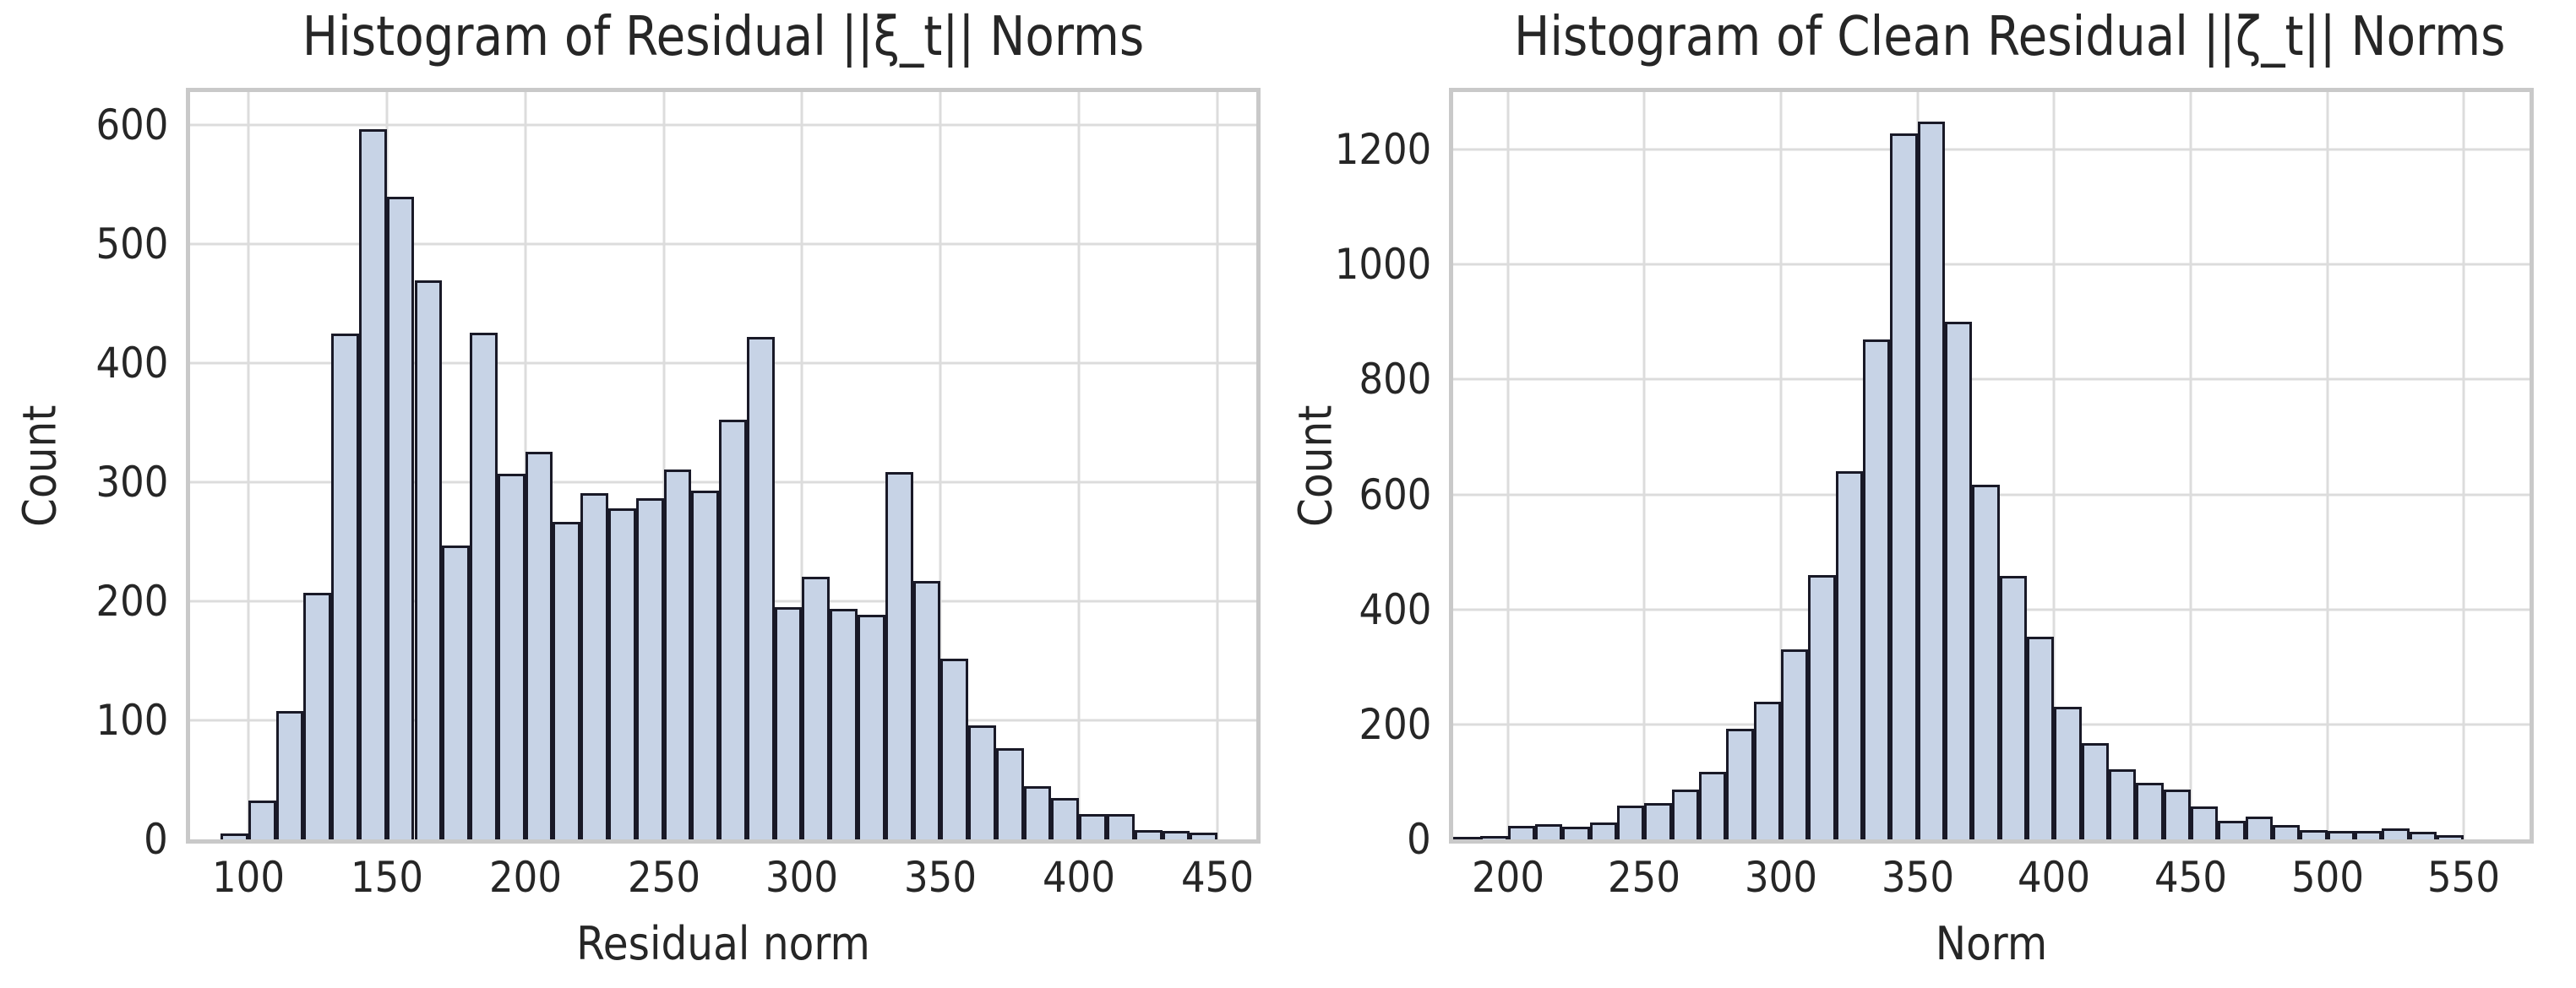 This screenshot has height=988, width=2576. What do you see at coordinates (723, 943) in the screenshot?
I see `x-axis-label: Residual norm` at bounding box center [723, 943].